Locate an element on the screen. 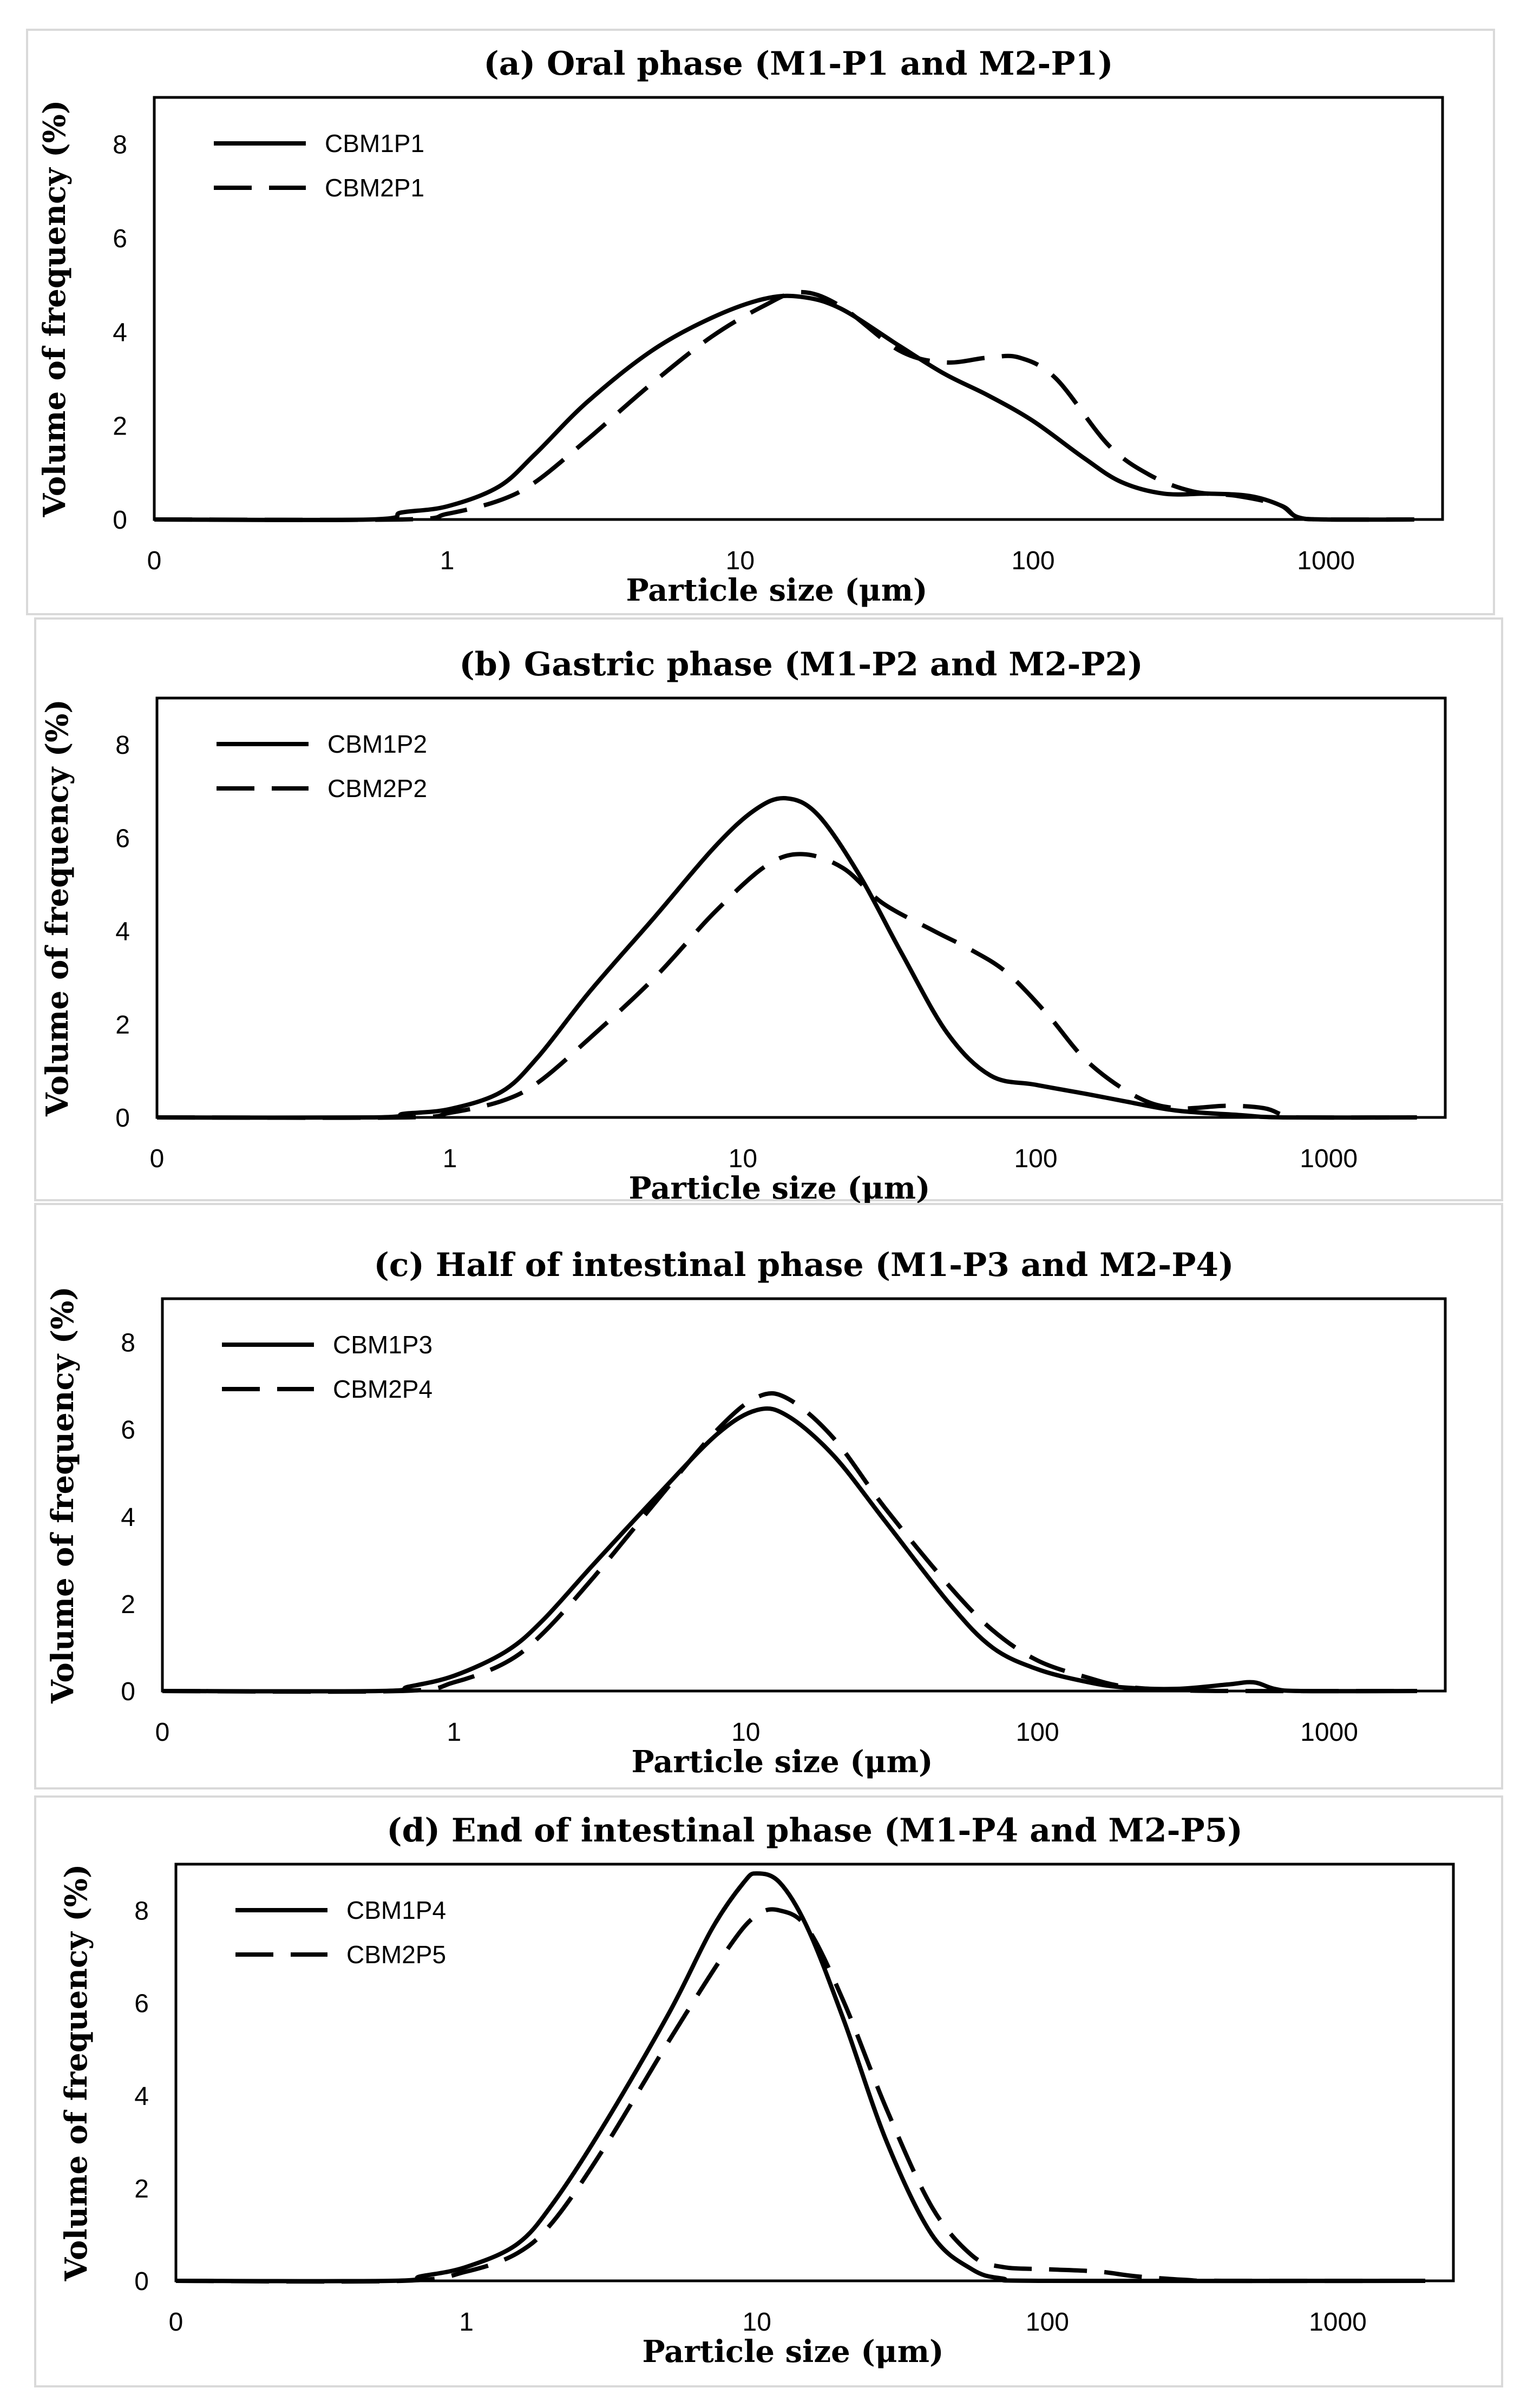  legend-label: CBM2P5 is located at coordinates (396, 1954).